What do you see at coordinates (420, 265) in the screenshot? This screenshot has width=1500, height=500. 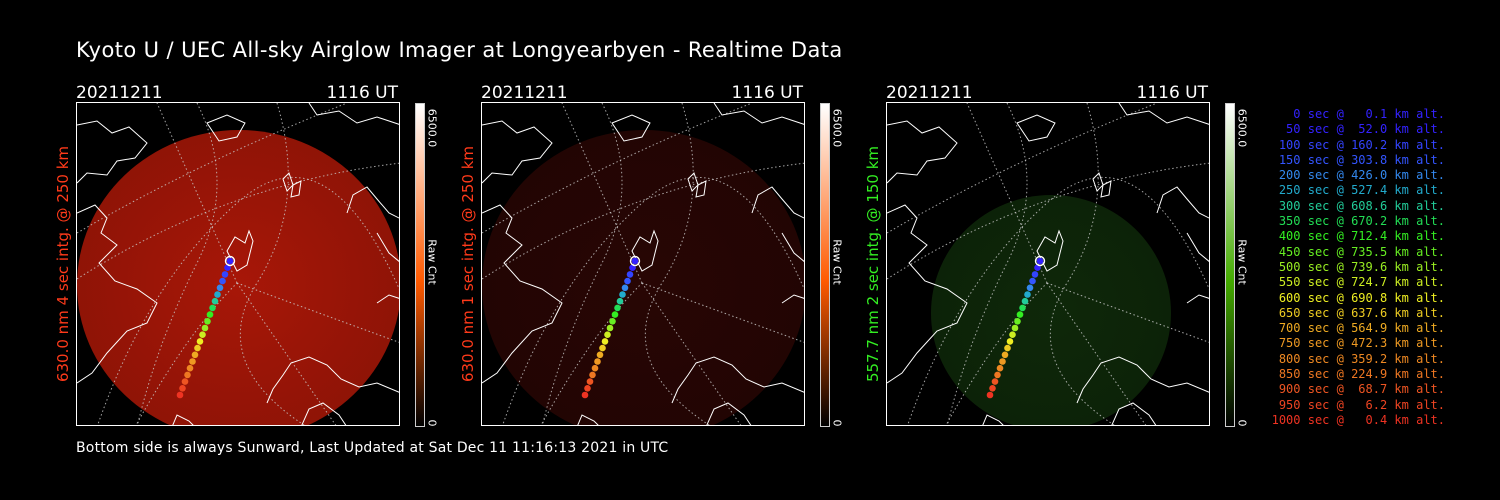 I see `panel-1-colorbar` at bounding box center [420, 265].